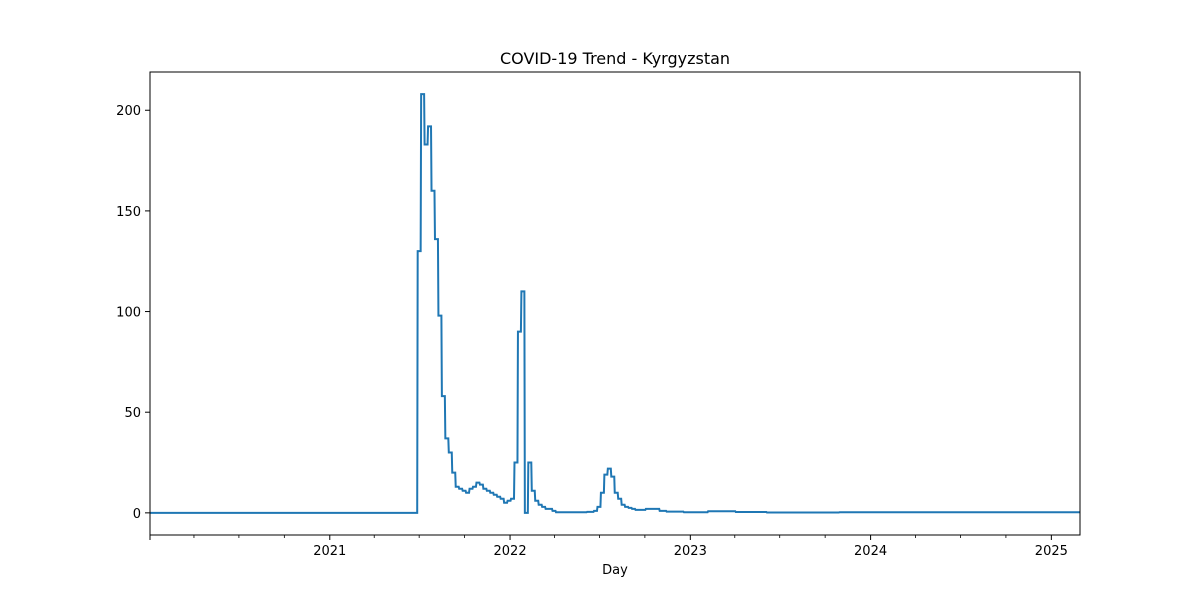 Image resolution: width=1200 pixels, height=600 pixels. Describe the element at coordinates (128, 212) in the screenshot. I see `y-tick-label: 150` at that location.